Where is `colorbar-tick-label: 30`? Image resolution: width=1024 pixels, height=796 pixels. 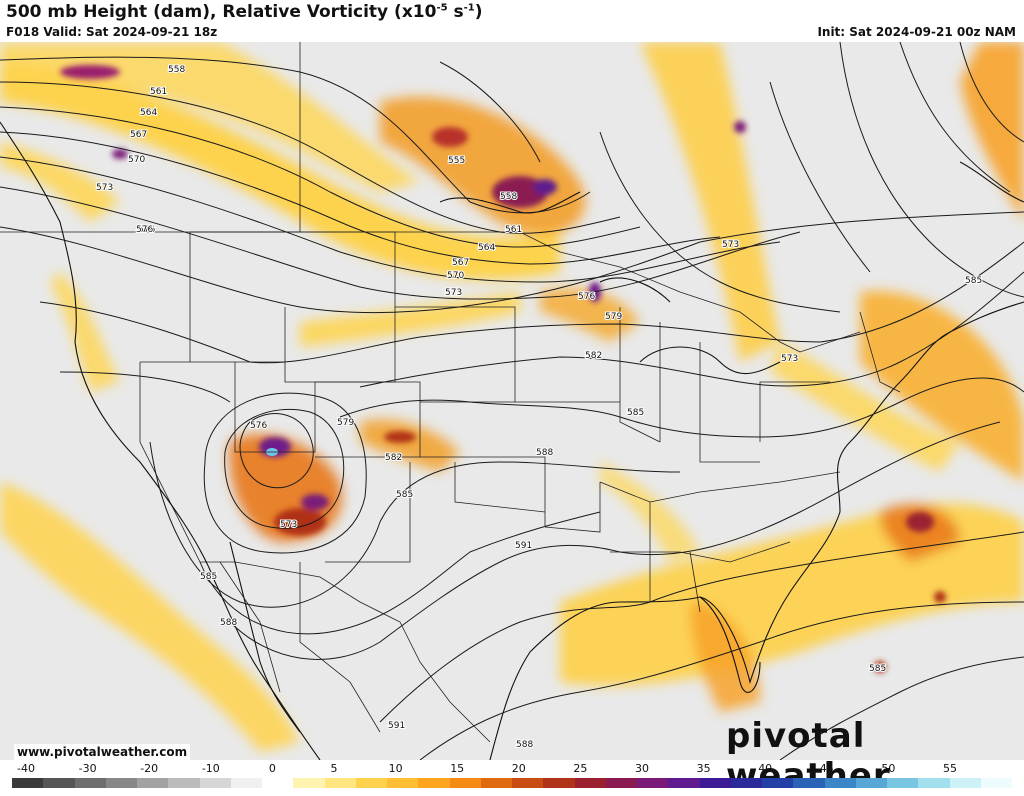
colorbar-tick-label: 30 is located at coordinates (642, 768).